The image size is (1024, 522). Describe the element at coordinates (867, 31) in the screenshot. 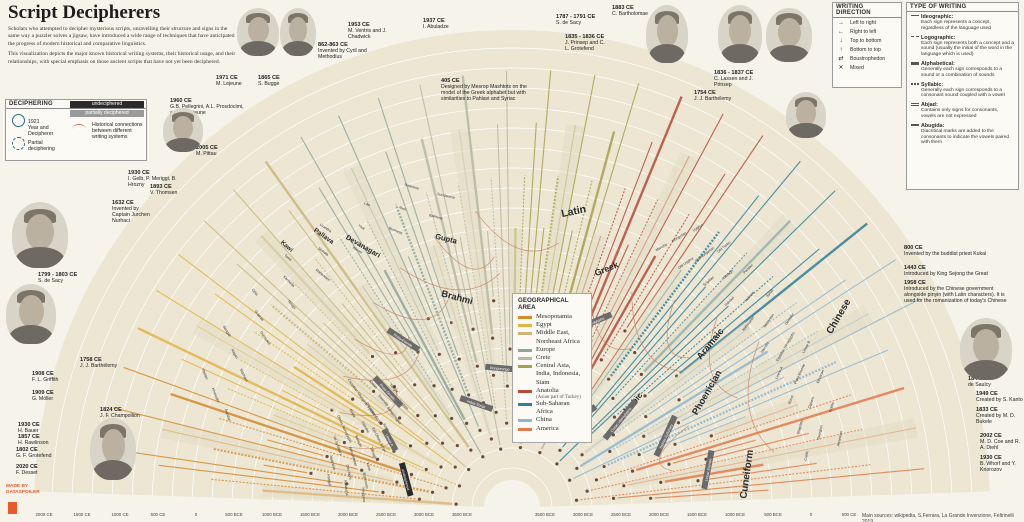

I see `direction-item: ← Right to left` at that location.